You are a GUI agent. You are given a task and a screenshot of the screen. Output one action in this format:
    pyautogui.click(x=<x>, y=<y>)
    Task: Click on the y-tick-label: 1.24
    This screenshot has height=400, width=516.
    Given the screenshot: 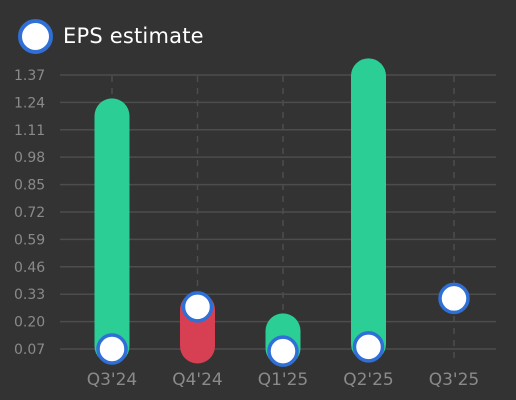 What is the action you would take?
    pyautogui.click(x=29, y=103)
    